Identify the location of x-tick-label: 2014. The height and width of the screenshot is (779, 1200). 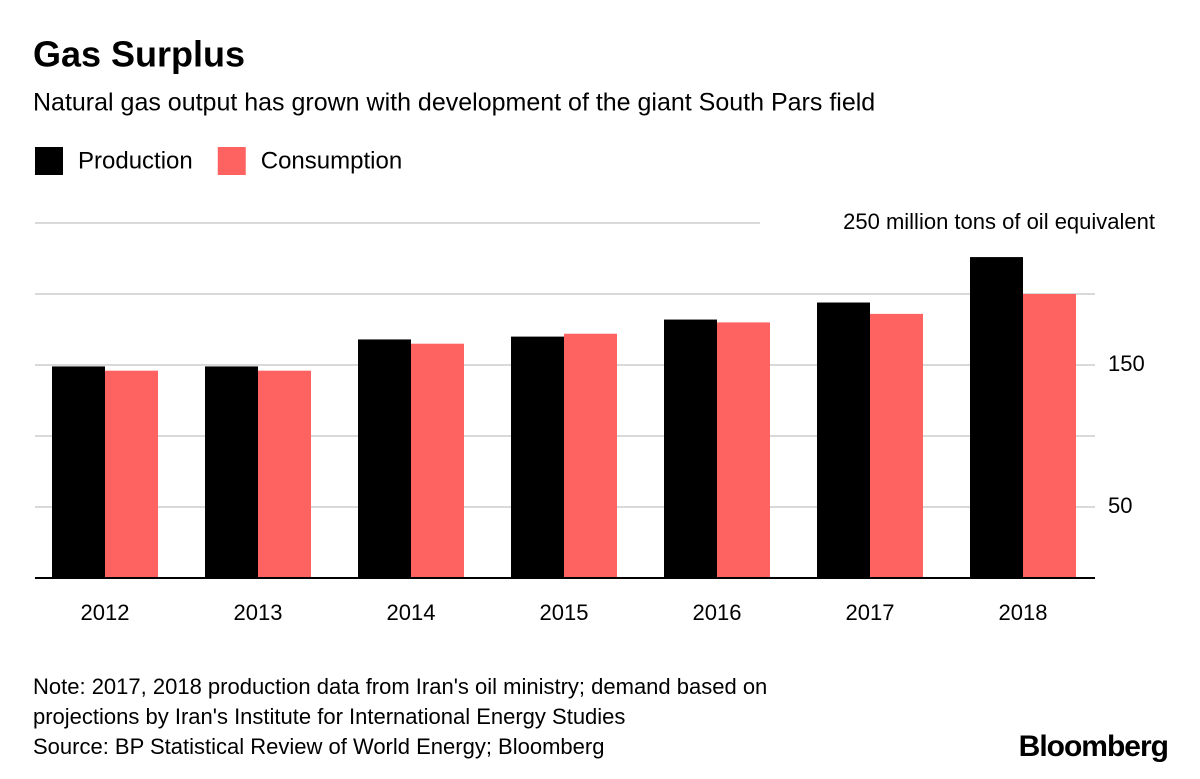
(411, 612).